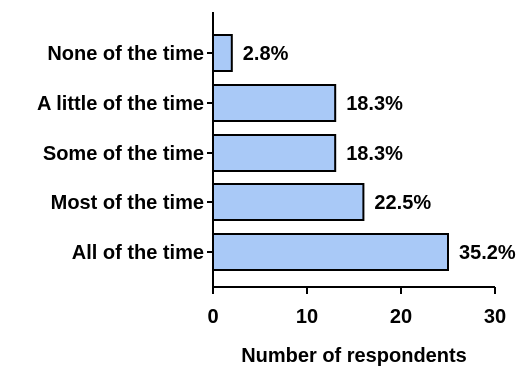  Describe the element at coordinates (123, 154) in the screenshot. I see `category-label-2: Some of the time` at that location.